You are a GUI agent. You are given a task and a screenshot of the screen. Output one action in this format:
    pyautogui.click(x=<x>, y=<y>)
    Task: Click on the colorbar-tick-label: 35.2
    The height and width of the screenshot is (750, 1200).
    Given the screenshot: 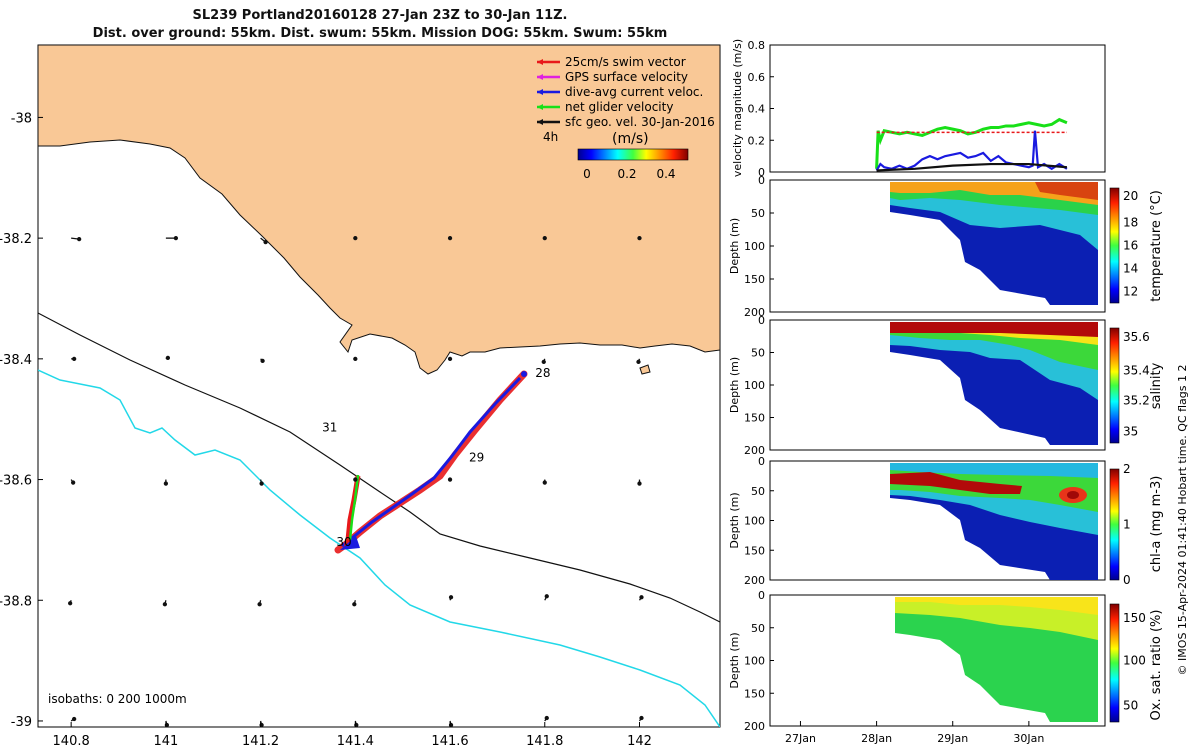 What is the action you would take?
    pyautogui.click(x=1136, y=400)
    